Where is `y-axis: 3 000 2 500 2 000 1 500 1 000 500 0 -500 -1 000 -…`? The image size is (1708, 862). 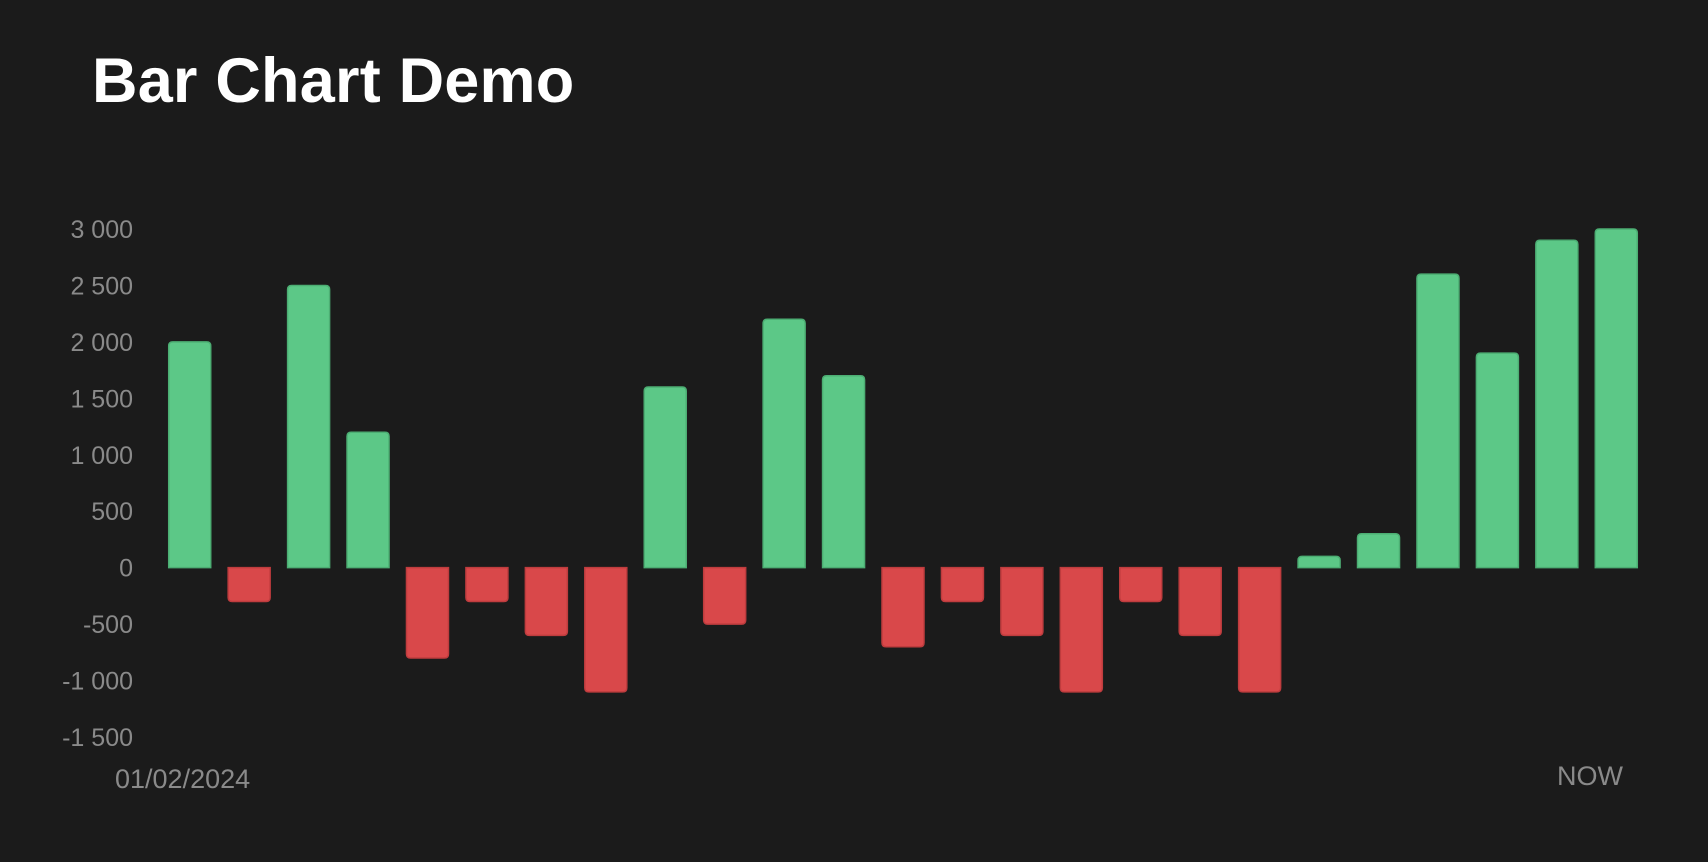
y-axis: 3 000 2 500 2 000 1 500 1 000 500 0 -500 -1 000 -… is located at coordinates (97, 484).